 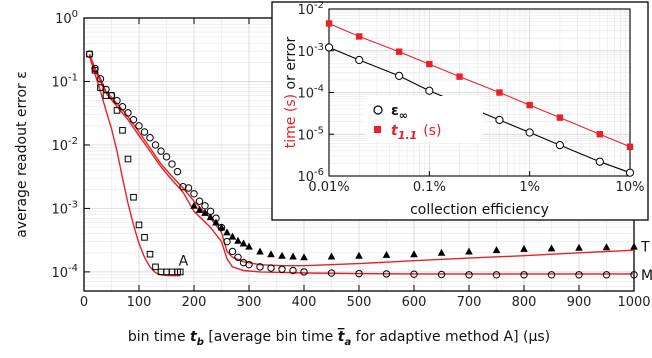 I want to click on inset-y-tick-label: 10⁻², so click(x=310, y=9).